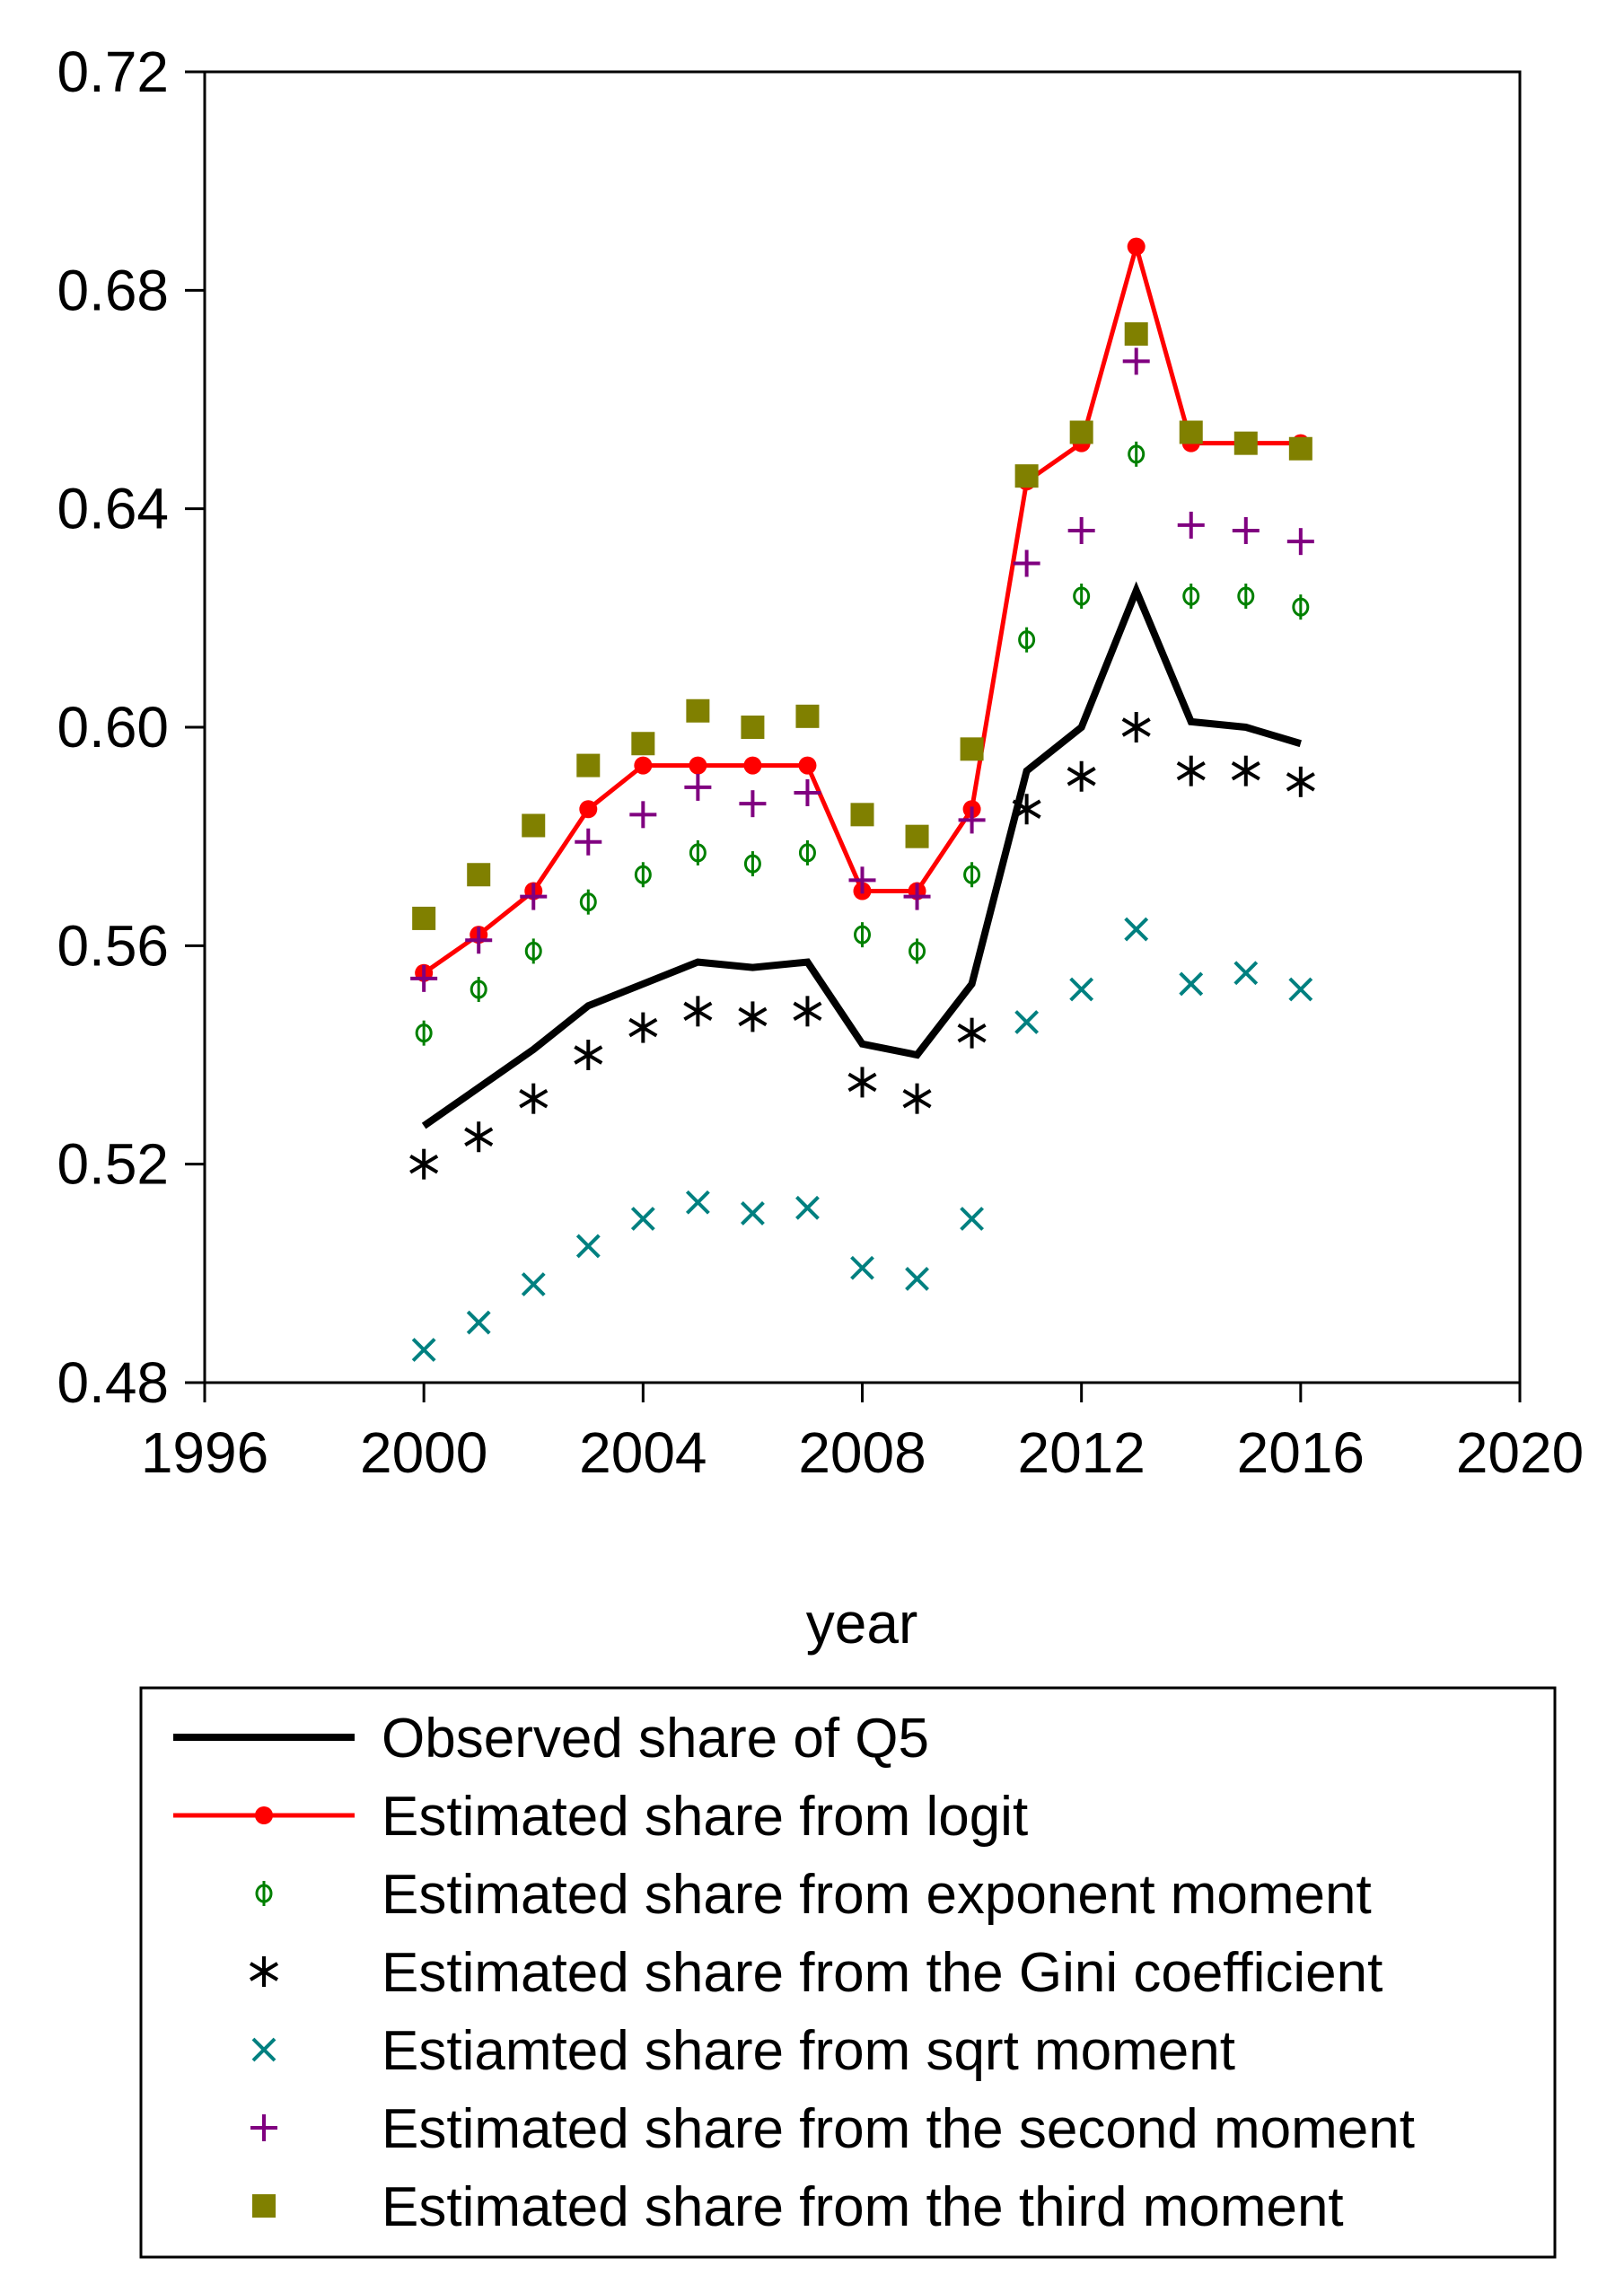  Describe the element at coordinates (655, 1739) in the screenshot. I see `legend-label: Observed share of Q5` at that location.